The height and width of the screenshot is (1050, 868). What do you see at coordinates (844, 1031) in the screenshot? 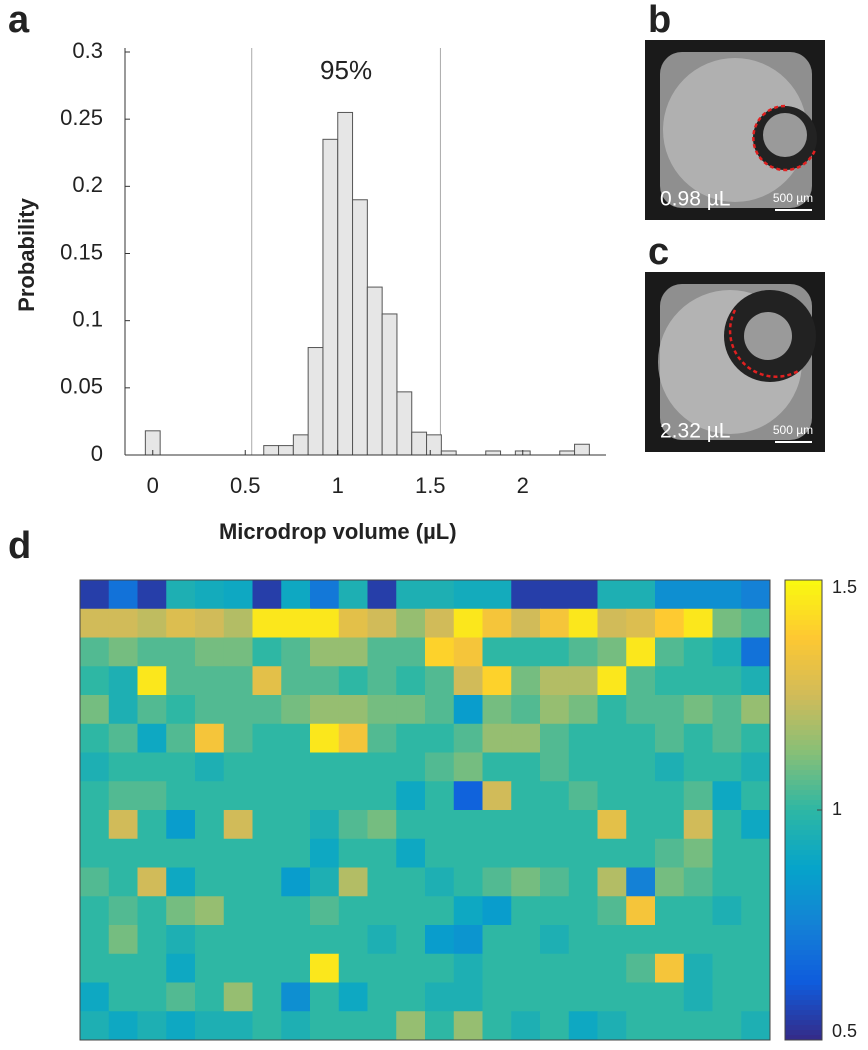
I see `colorbar-tick-label: 0.5` at bounding box center [844, 1031].